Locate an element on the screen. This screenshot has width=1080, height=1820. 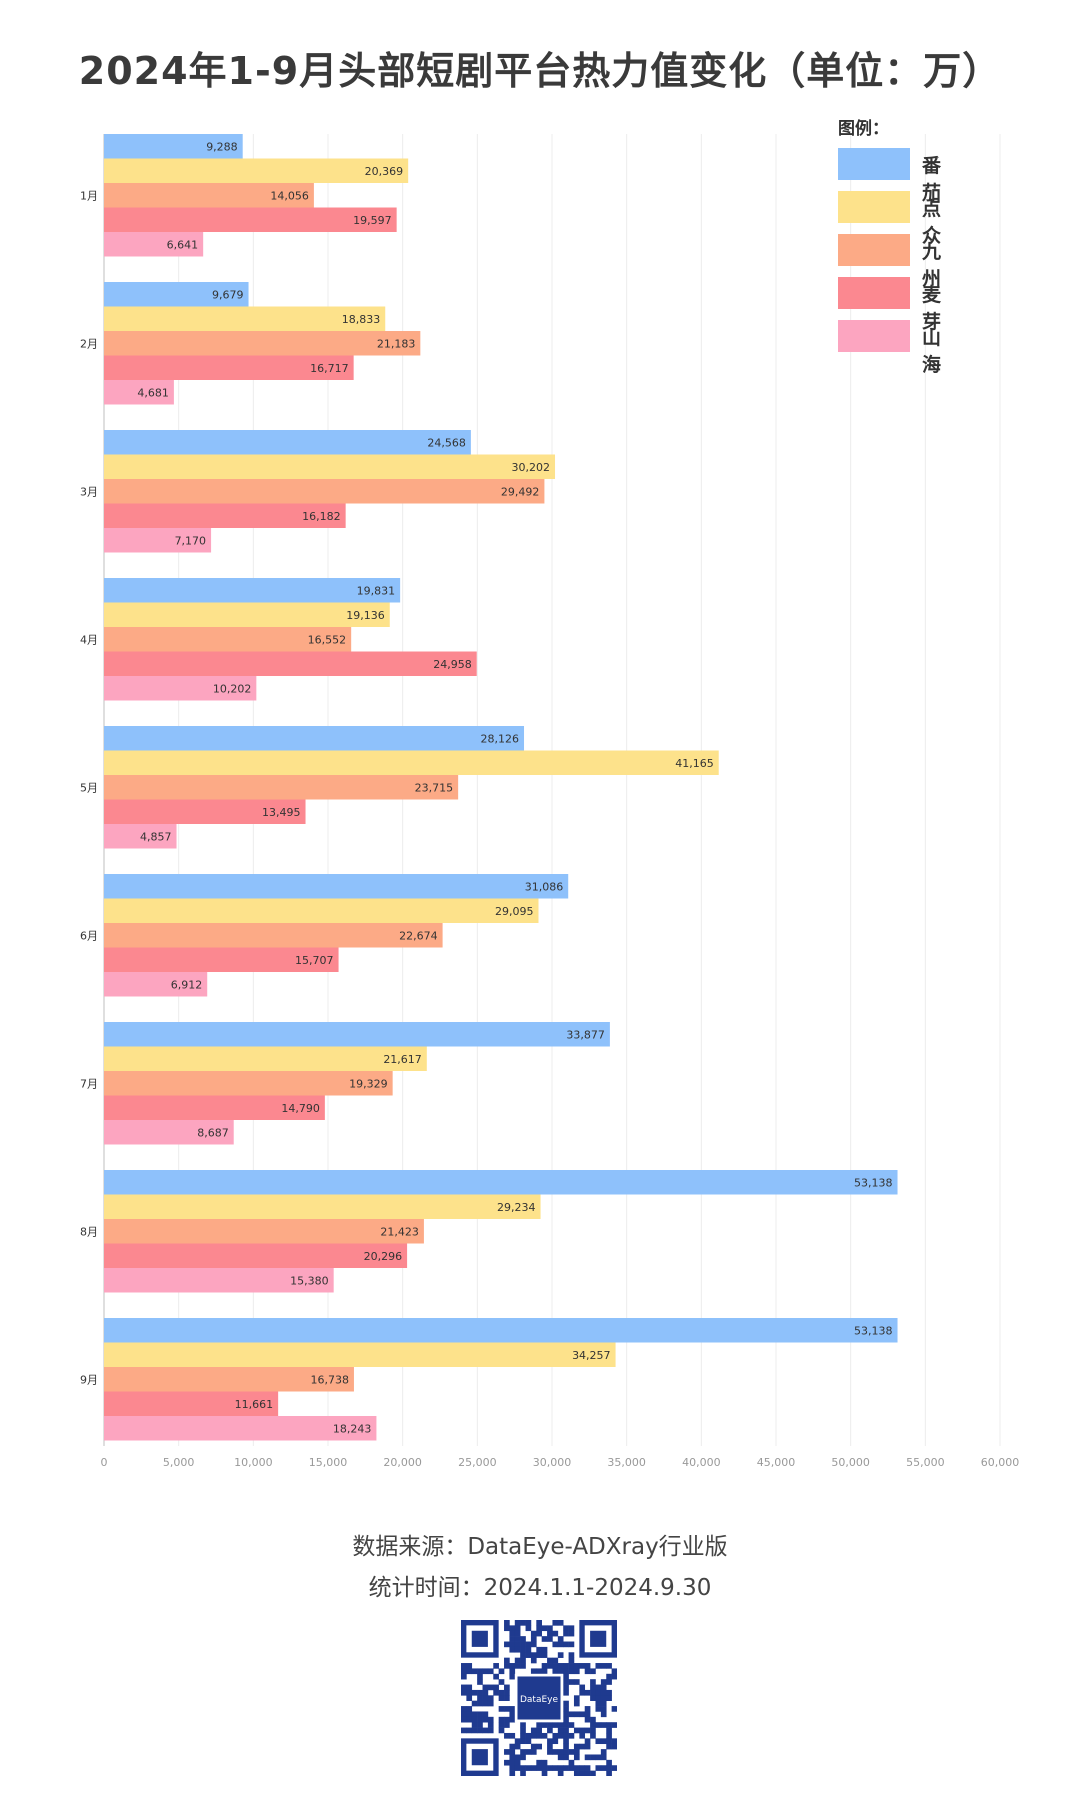
x-tick-label: 55,000 is located at coordinates (925, 1462).